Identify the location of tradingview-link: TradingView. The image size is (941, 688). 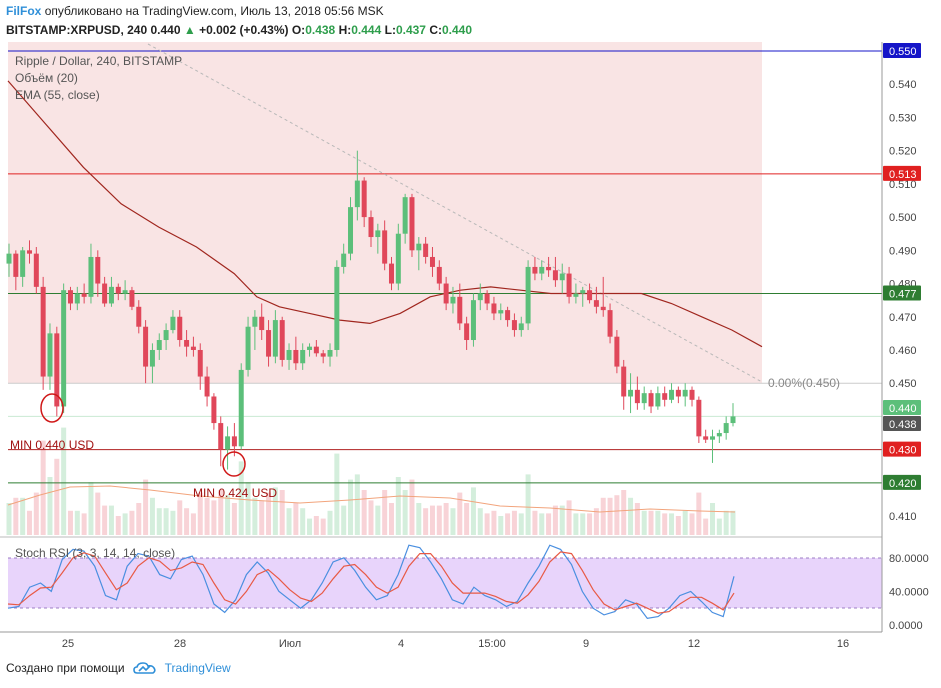
(197, 668).